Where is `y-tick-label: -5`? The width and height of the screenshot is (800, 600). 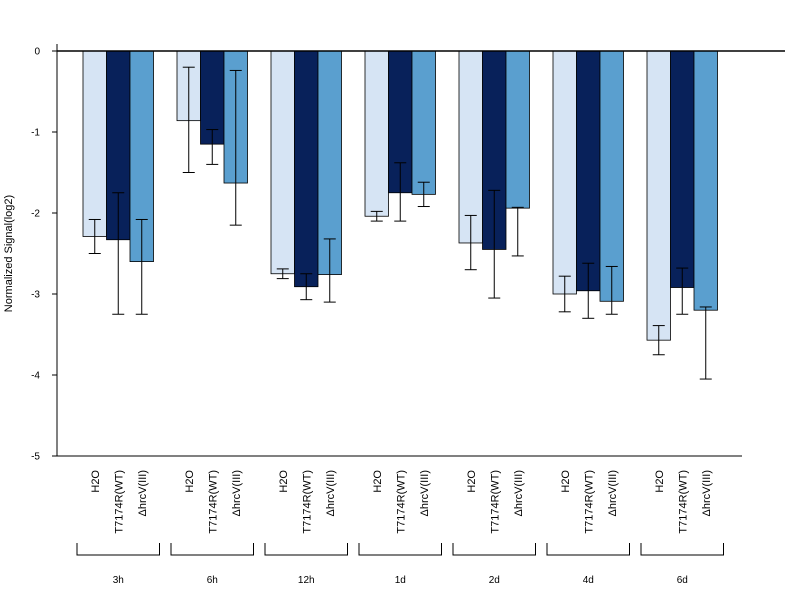
y-tick-label: -5 is located at coordinates (35, 457).